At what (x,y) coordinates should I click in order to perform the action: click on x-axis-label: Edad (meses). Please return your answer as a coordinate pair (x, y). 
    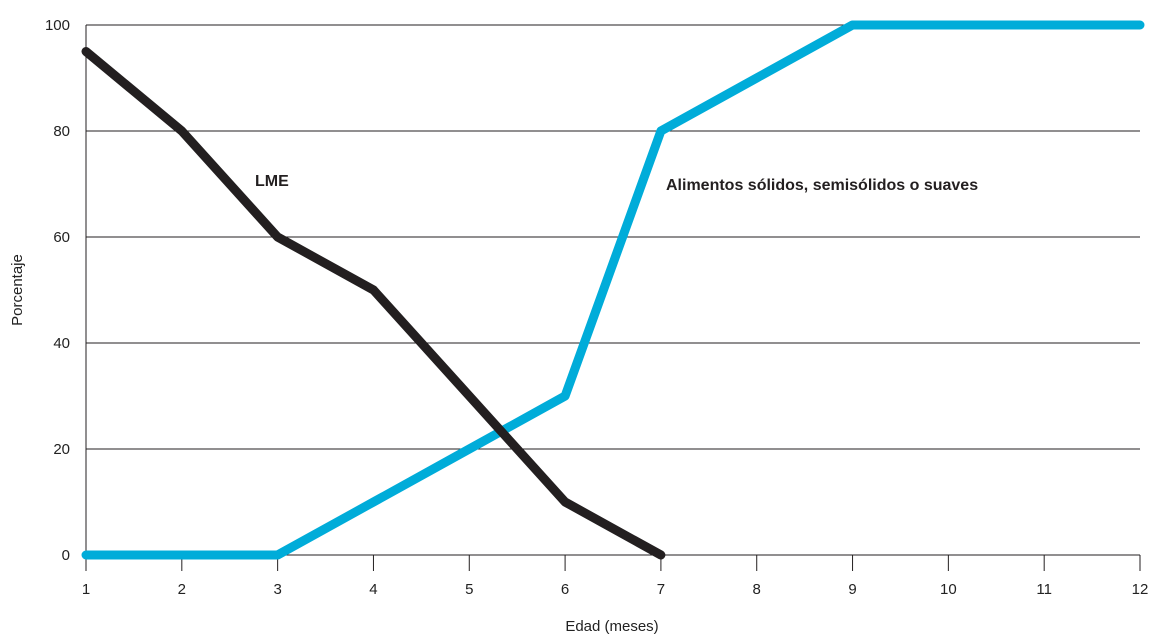
    Looking at the image, I should click on (611, 626).